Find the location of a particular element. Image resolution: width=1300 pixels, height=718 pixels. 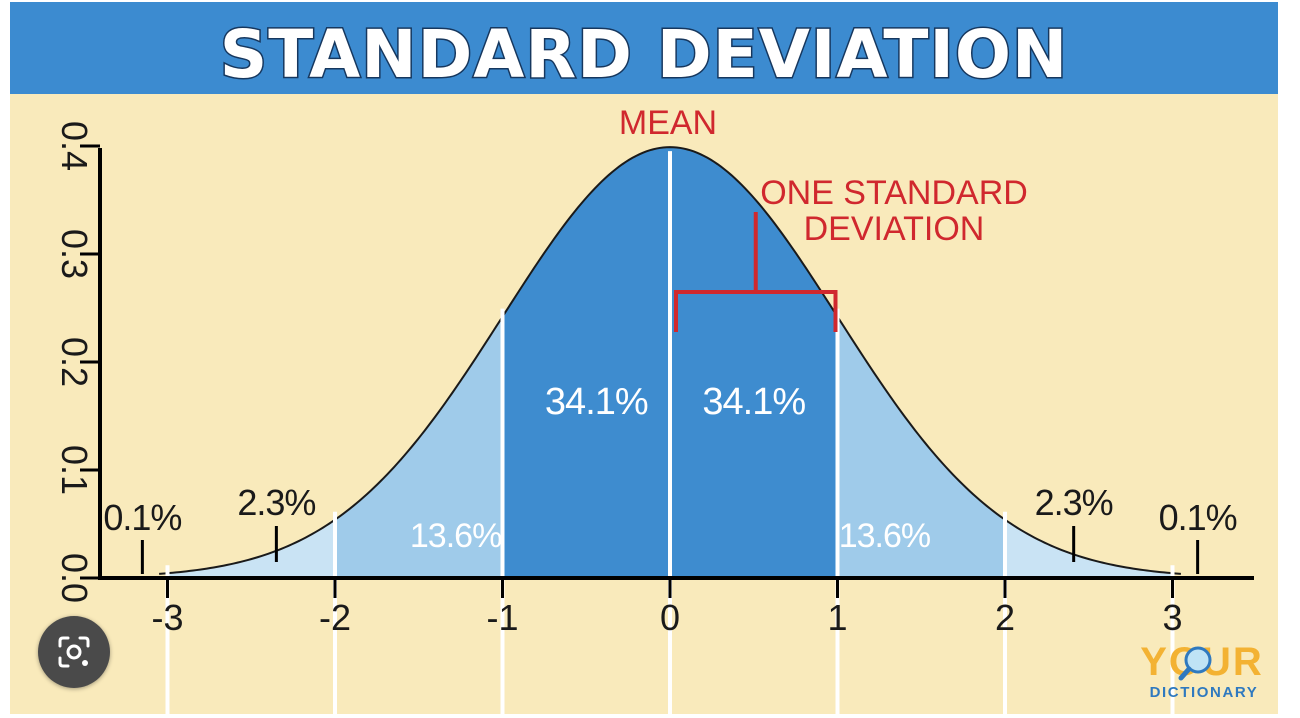

y-tick-label: 0.3 is located at coordinates (74, 254).